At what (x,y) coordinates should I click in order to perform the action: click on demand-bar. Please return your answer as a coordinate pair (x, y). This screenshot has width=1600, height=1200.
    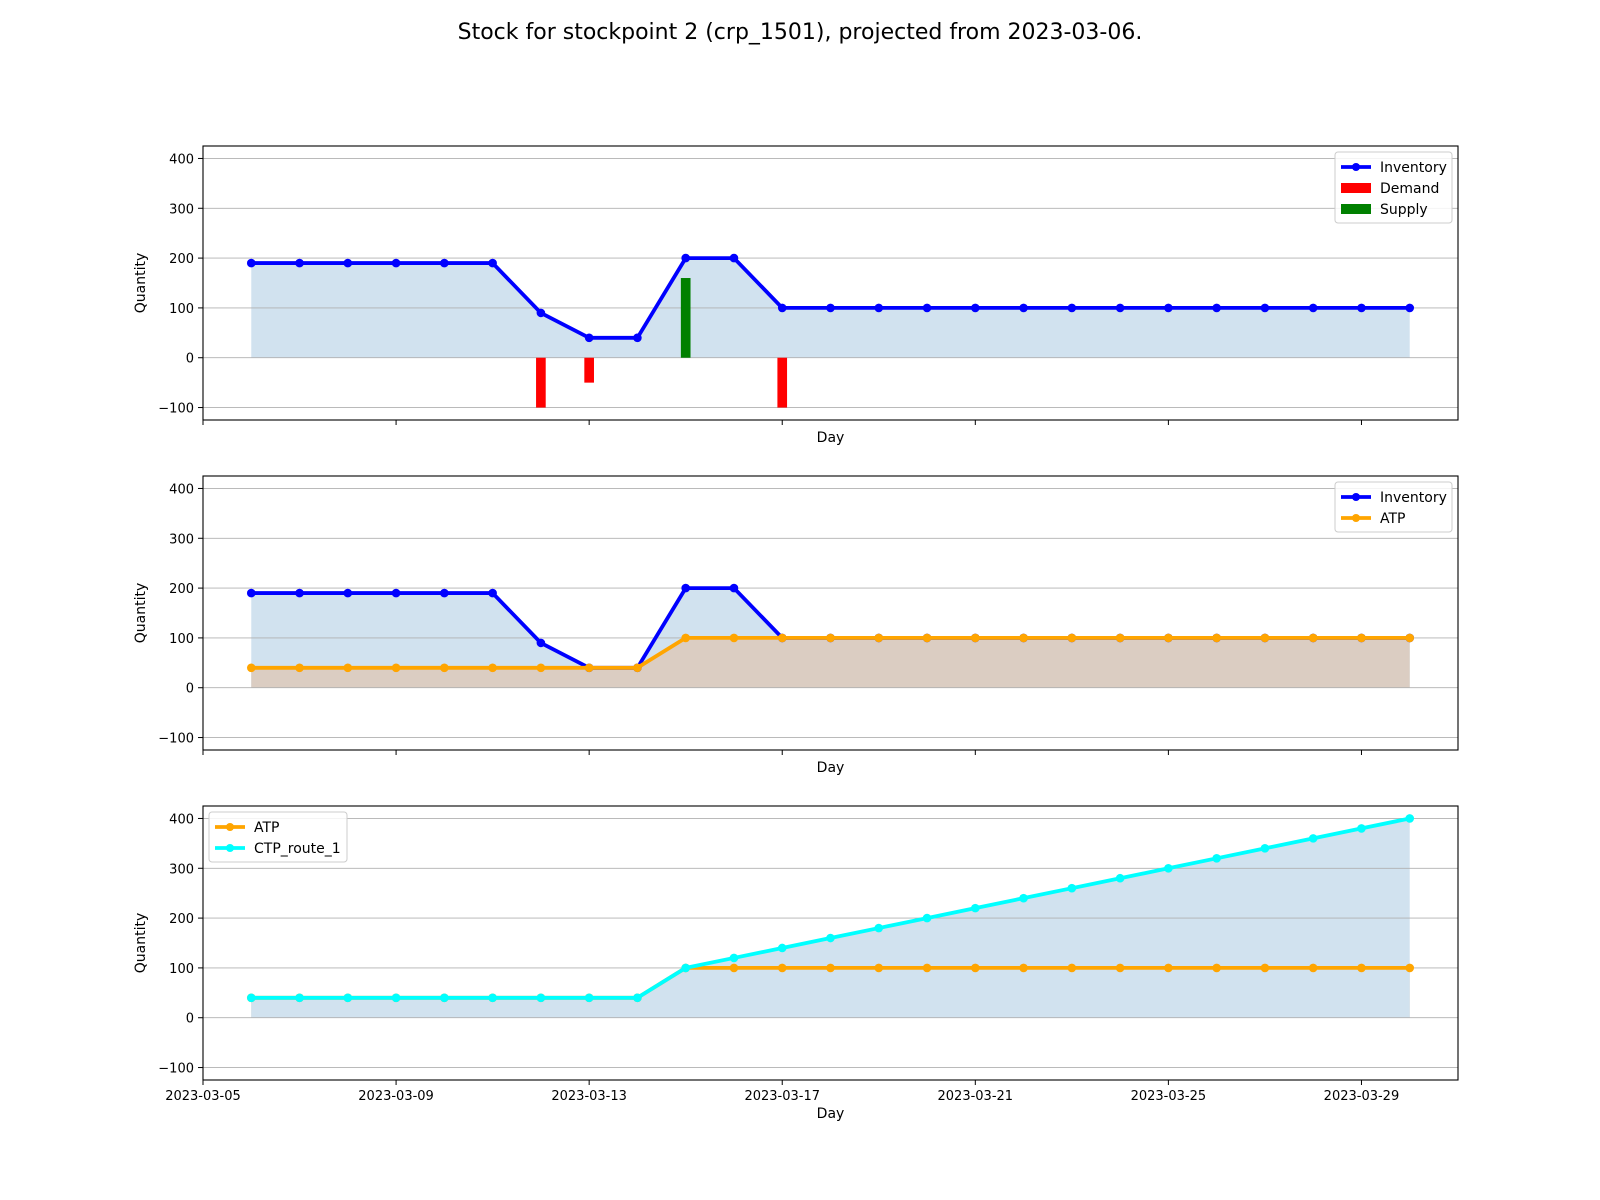
    Looking at the image, I should click on (589, 370).